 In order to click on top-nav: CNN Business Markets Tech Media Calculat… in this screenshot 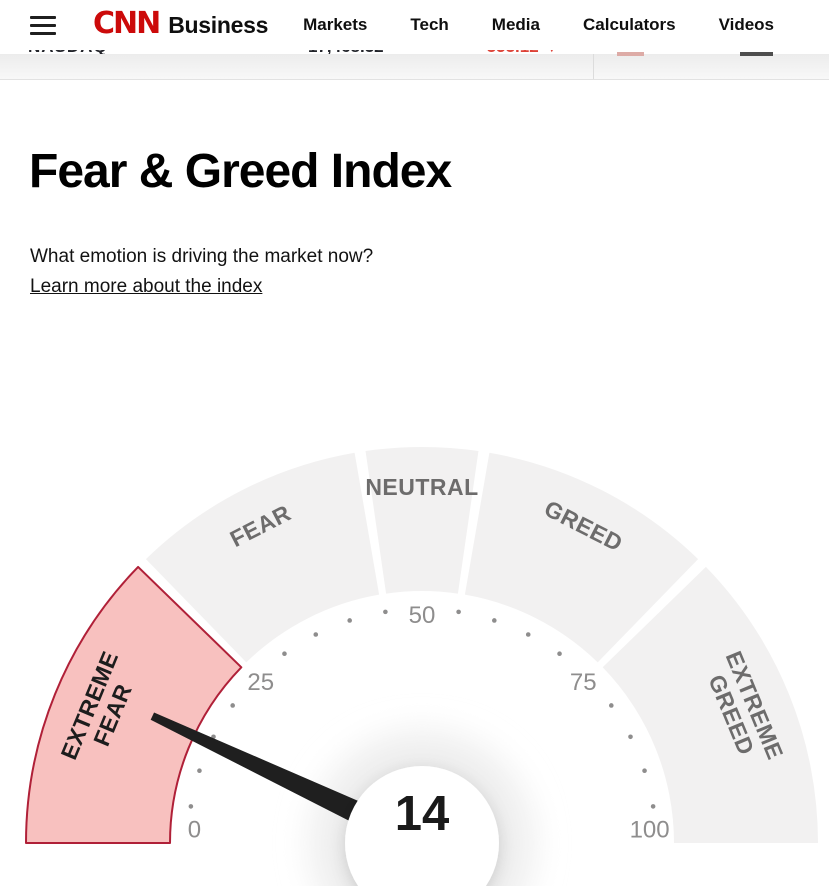, I will do `click(414, 25)`.